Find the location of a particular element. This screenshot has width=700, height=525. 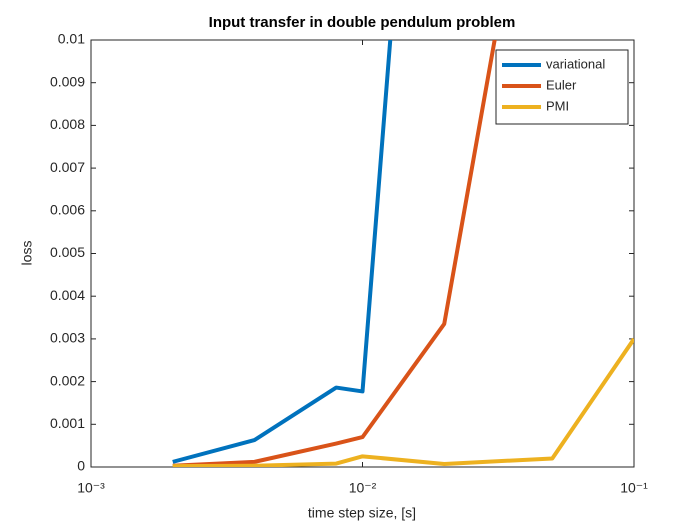

x-axis-label: time step size, [s] is located at coordinates (362, 513).